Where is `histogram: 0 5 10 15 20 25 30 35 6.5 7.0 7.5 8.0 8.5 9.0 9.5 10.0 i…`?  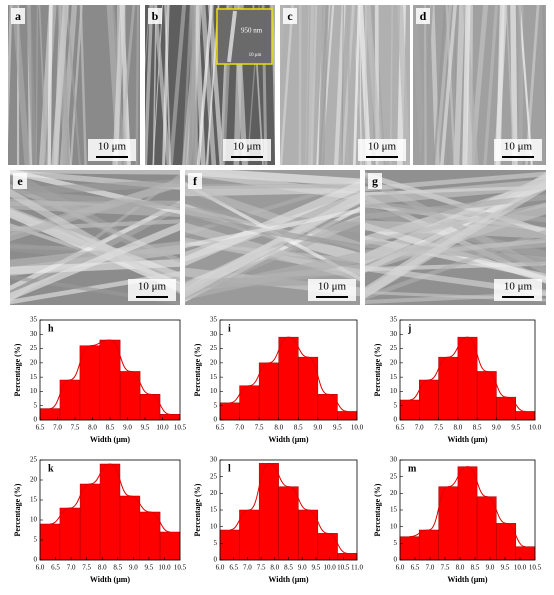
histogram: 0 5 10 15 20 25 30 35 6.5 7.0 7.5 8.0 8.5 9.0 9.5 10.0 i… is located at coordinates (278, 380).